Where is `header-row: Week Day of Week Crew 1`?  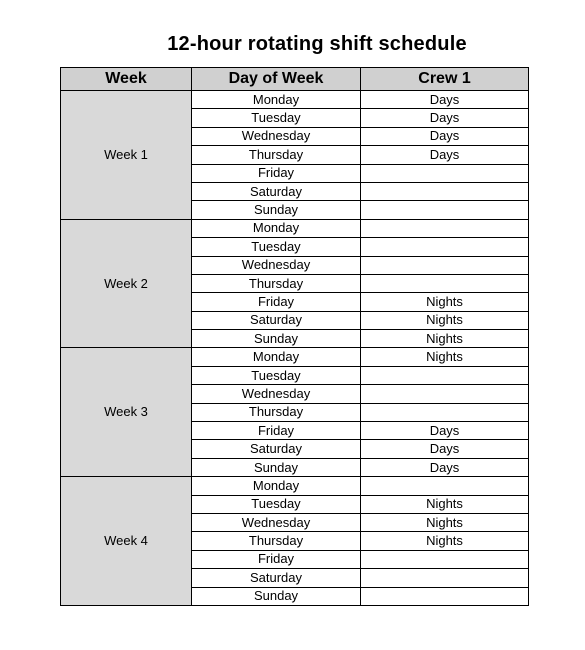
header-row: Week Day of Week Crew 1 is located at coordinates (294, 79).